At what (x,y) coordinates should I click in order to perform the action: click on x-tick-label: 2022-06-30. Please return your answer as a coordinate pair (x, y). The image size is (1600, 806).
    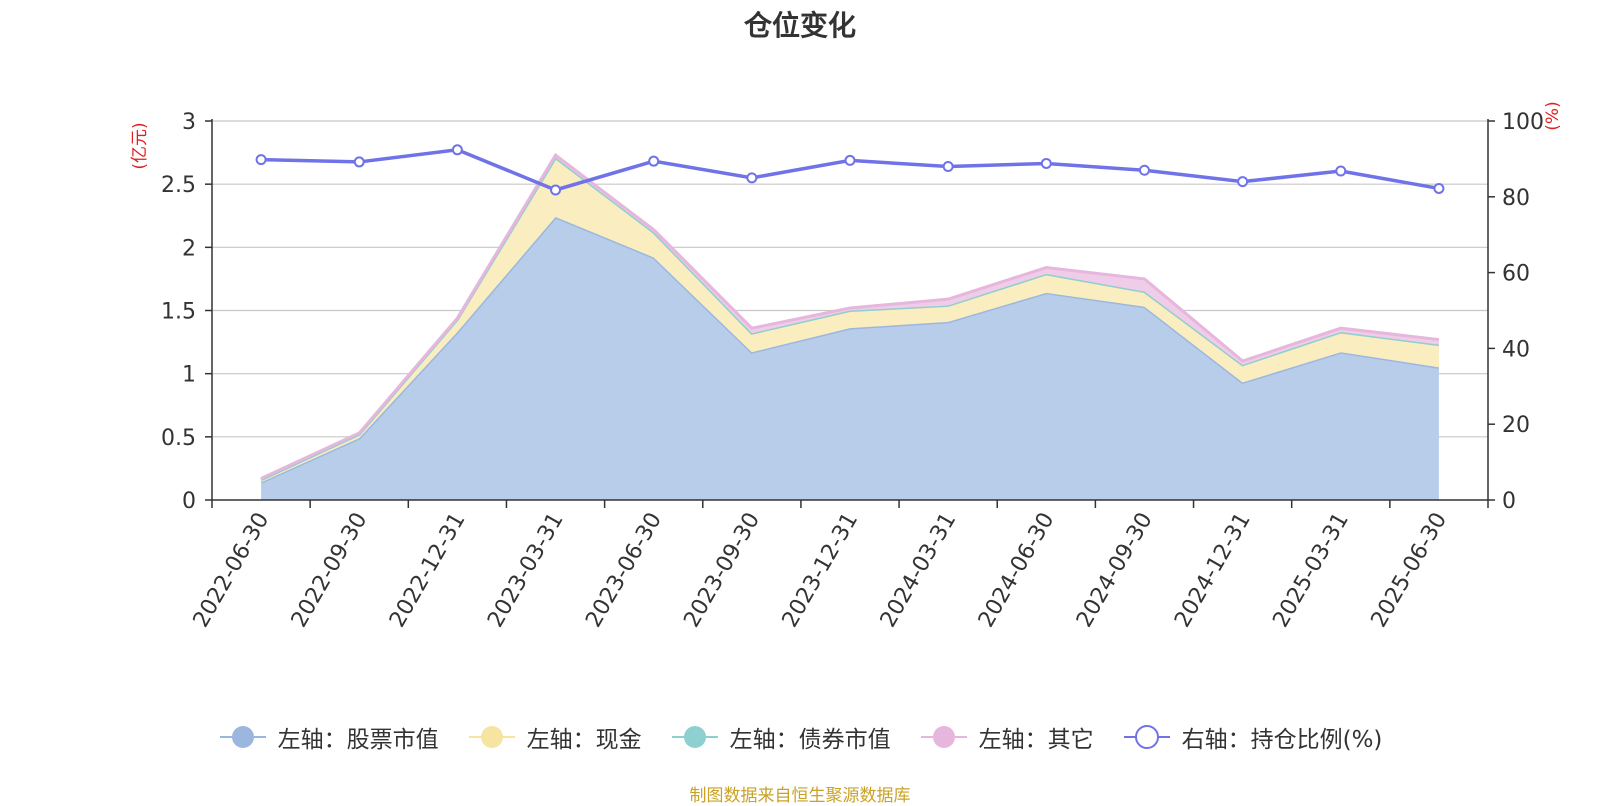
    Looking at the image, I should click on (232, 570).